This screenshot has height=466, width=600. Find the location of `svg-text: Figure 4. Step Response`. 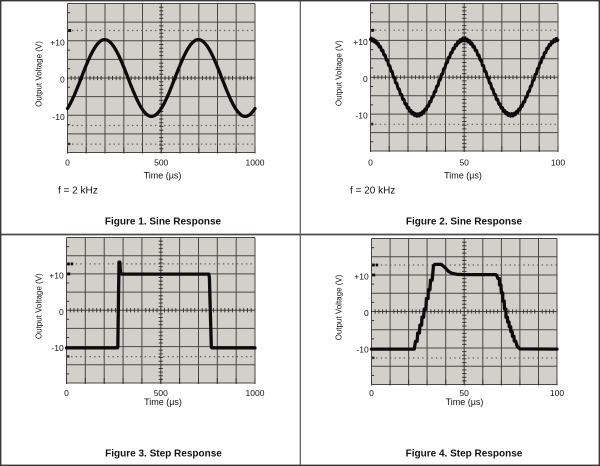

svg-text: Figure 4. Step Response is located at coordinates (464, 453).